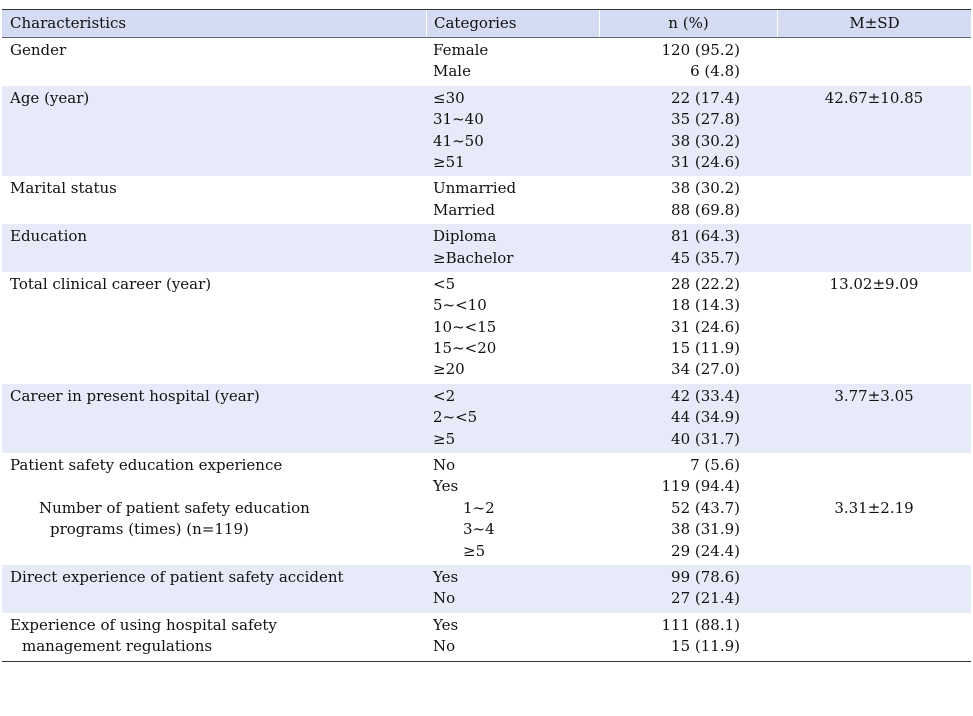 Image resolution: width=973 pixels, height=716 pixels. What do you see at coordinates (444, 438) in the screenshot?
I see `category: ≥5` at bounding box center [444, 438].